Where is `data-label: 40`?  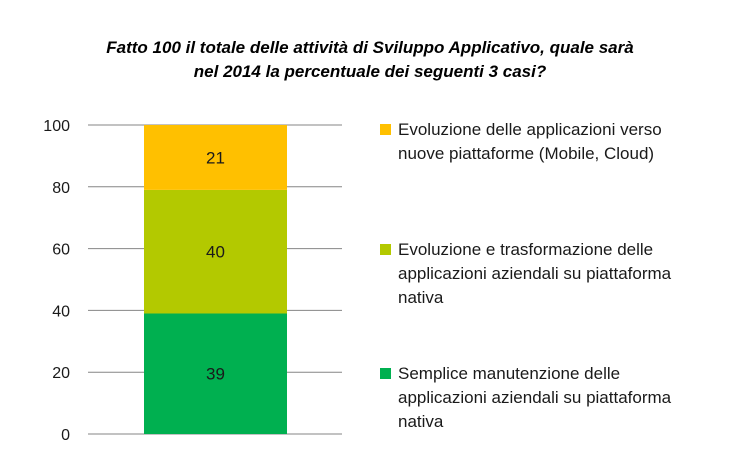 data-label: 40 is located at coordinates (215, 252).